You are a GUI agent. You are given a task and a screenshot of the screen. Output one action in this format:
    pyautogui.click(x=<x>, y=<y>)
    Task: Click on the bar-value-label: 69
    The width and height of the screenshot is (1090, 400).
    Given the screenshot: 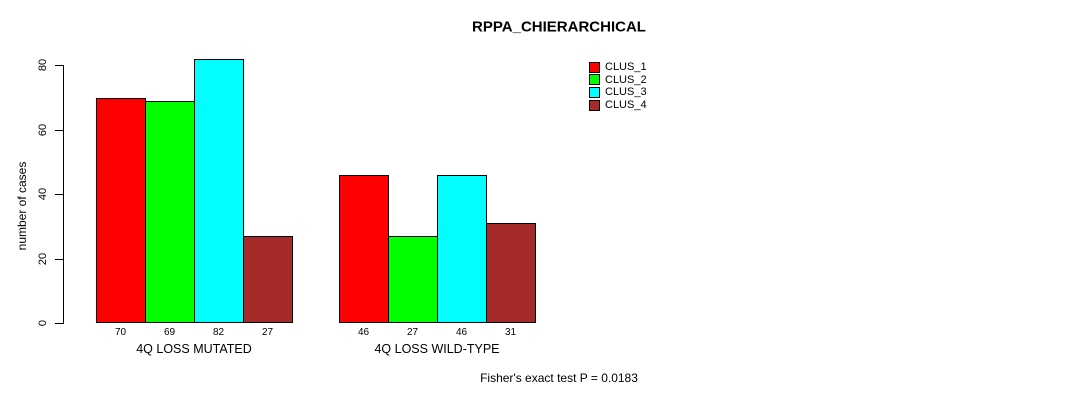 What is the action you would take?
    pyautogui.click(x=169, y=332)
    